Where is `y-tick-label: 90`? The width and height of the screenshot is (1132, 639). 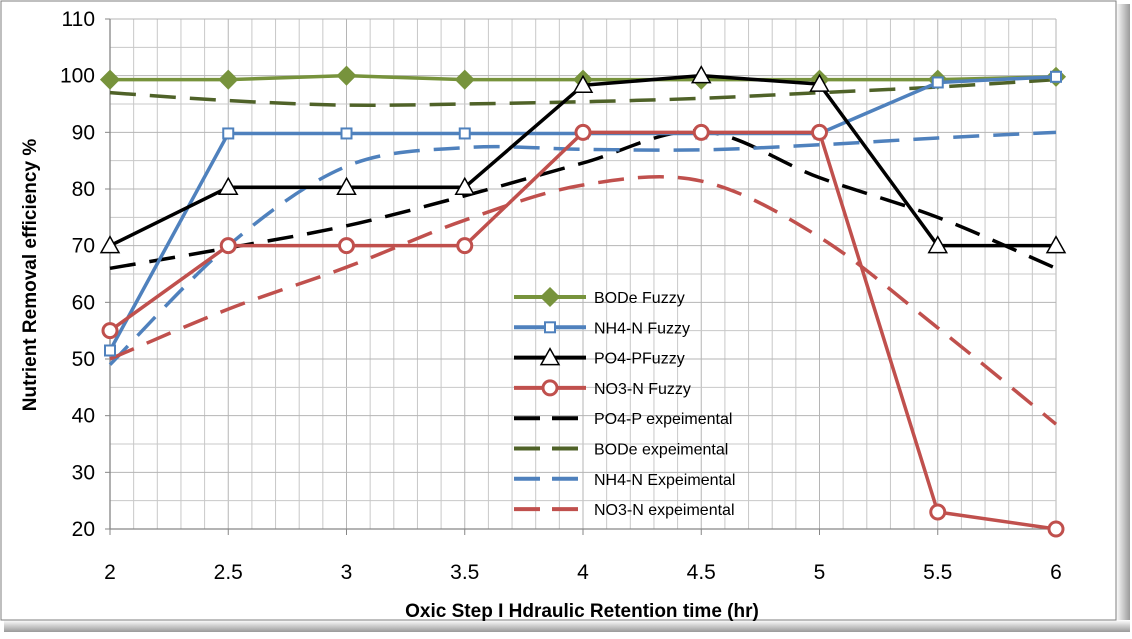
y-tick-label: 90 is located at coordinates (83, 132).